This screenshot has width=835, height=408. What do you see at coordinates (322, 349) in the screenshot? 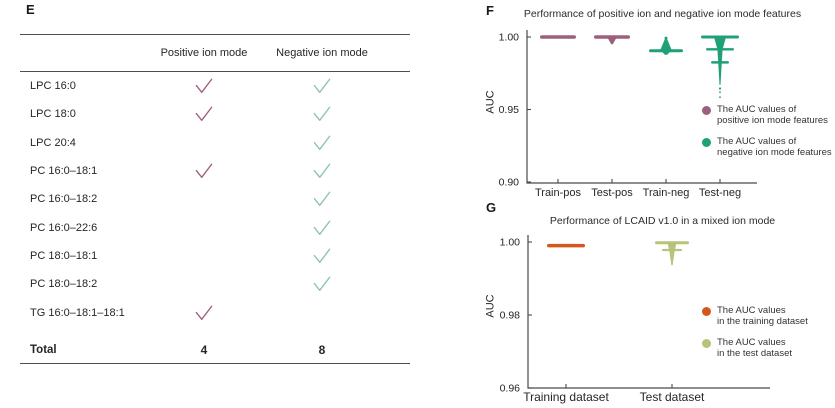
I see `total-negative-count: 8` at bounding box center [322, 349].